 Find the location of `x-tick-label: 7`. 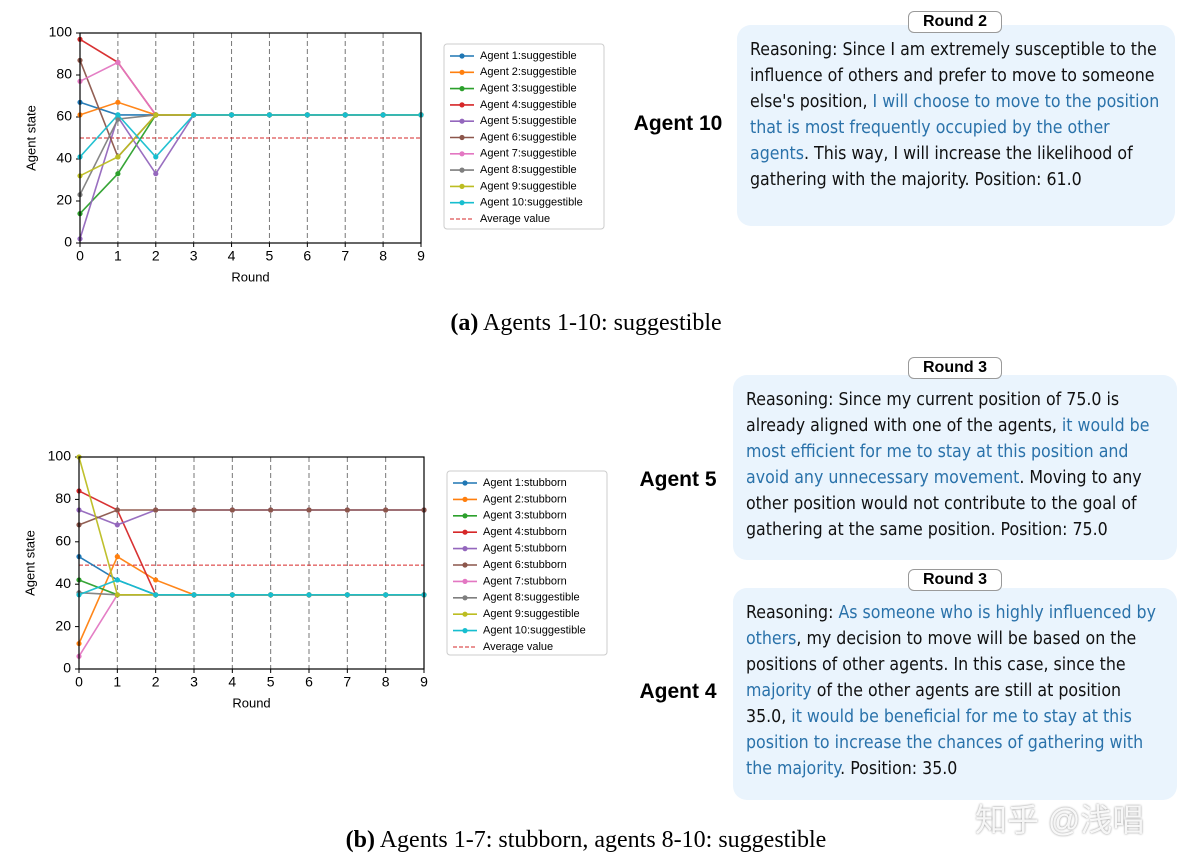

x-tick-label: 7 is located at coordinates (347, 682).